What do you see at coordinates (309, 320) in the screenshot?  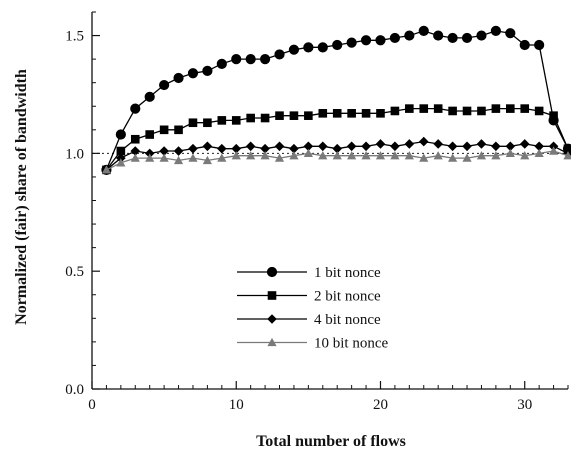 I see `legend-item: 4 bit nonce` at bounding box center [309, 320].